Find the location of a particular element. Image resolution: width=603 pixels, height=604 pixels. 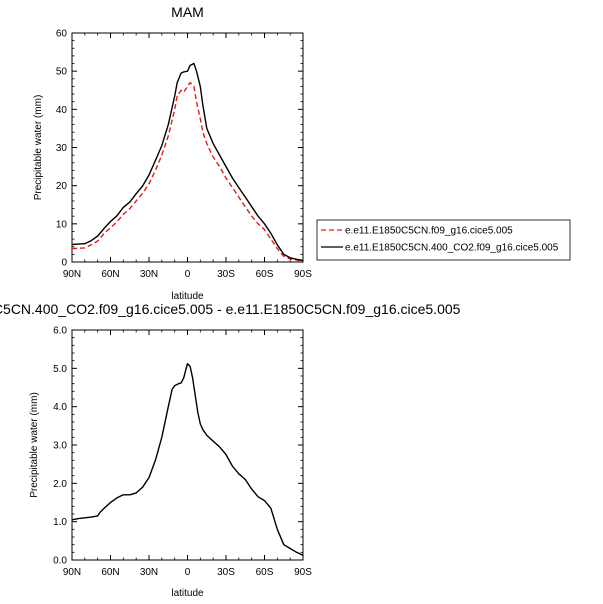

top-chart-title: MAM is located at coordinates (187, 12).